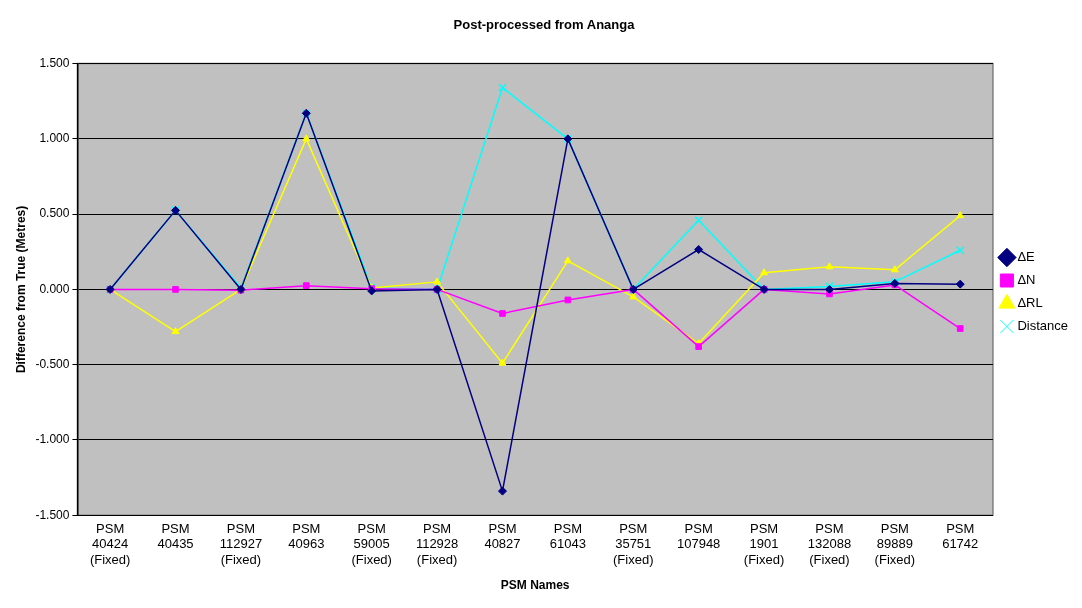 The width and height of the screenshot is (1082, 608). Describe the element at coordinates (1042, 326) in the screenshot. I see `legend-label: Distance` at that location.